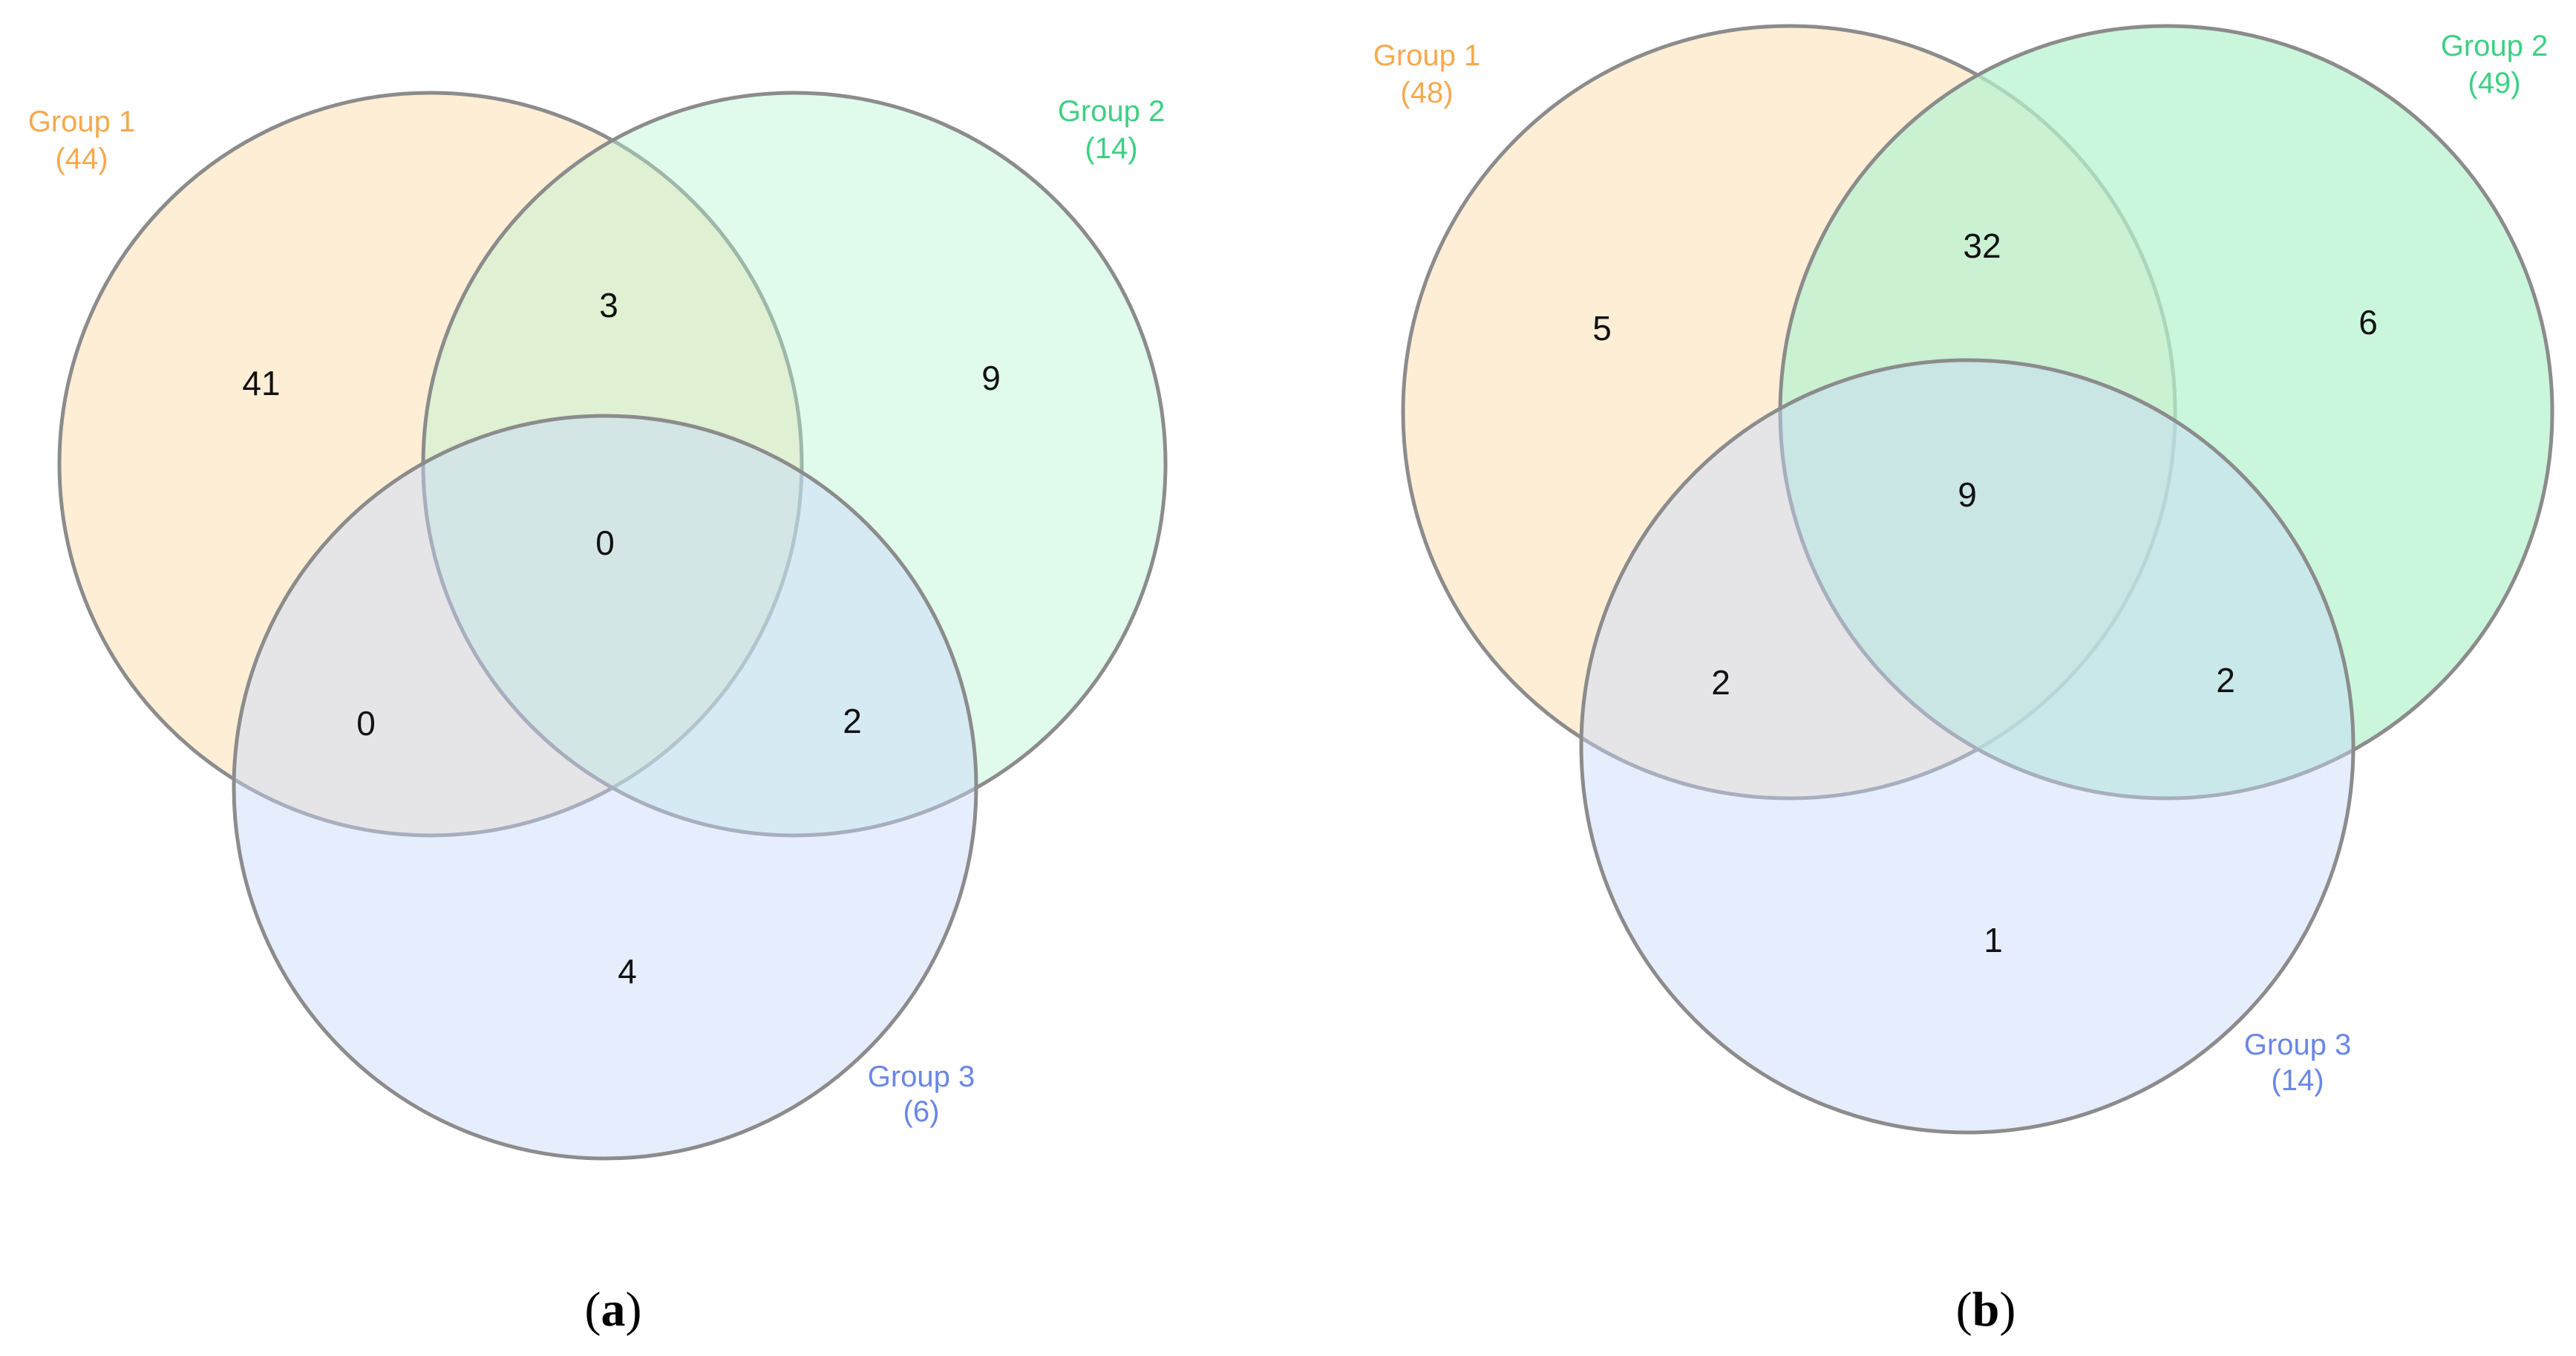  Describe the element at coordinates (2495, 46) in the screenshot. I see `panel-b-group2-name: Group 2` at that location.